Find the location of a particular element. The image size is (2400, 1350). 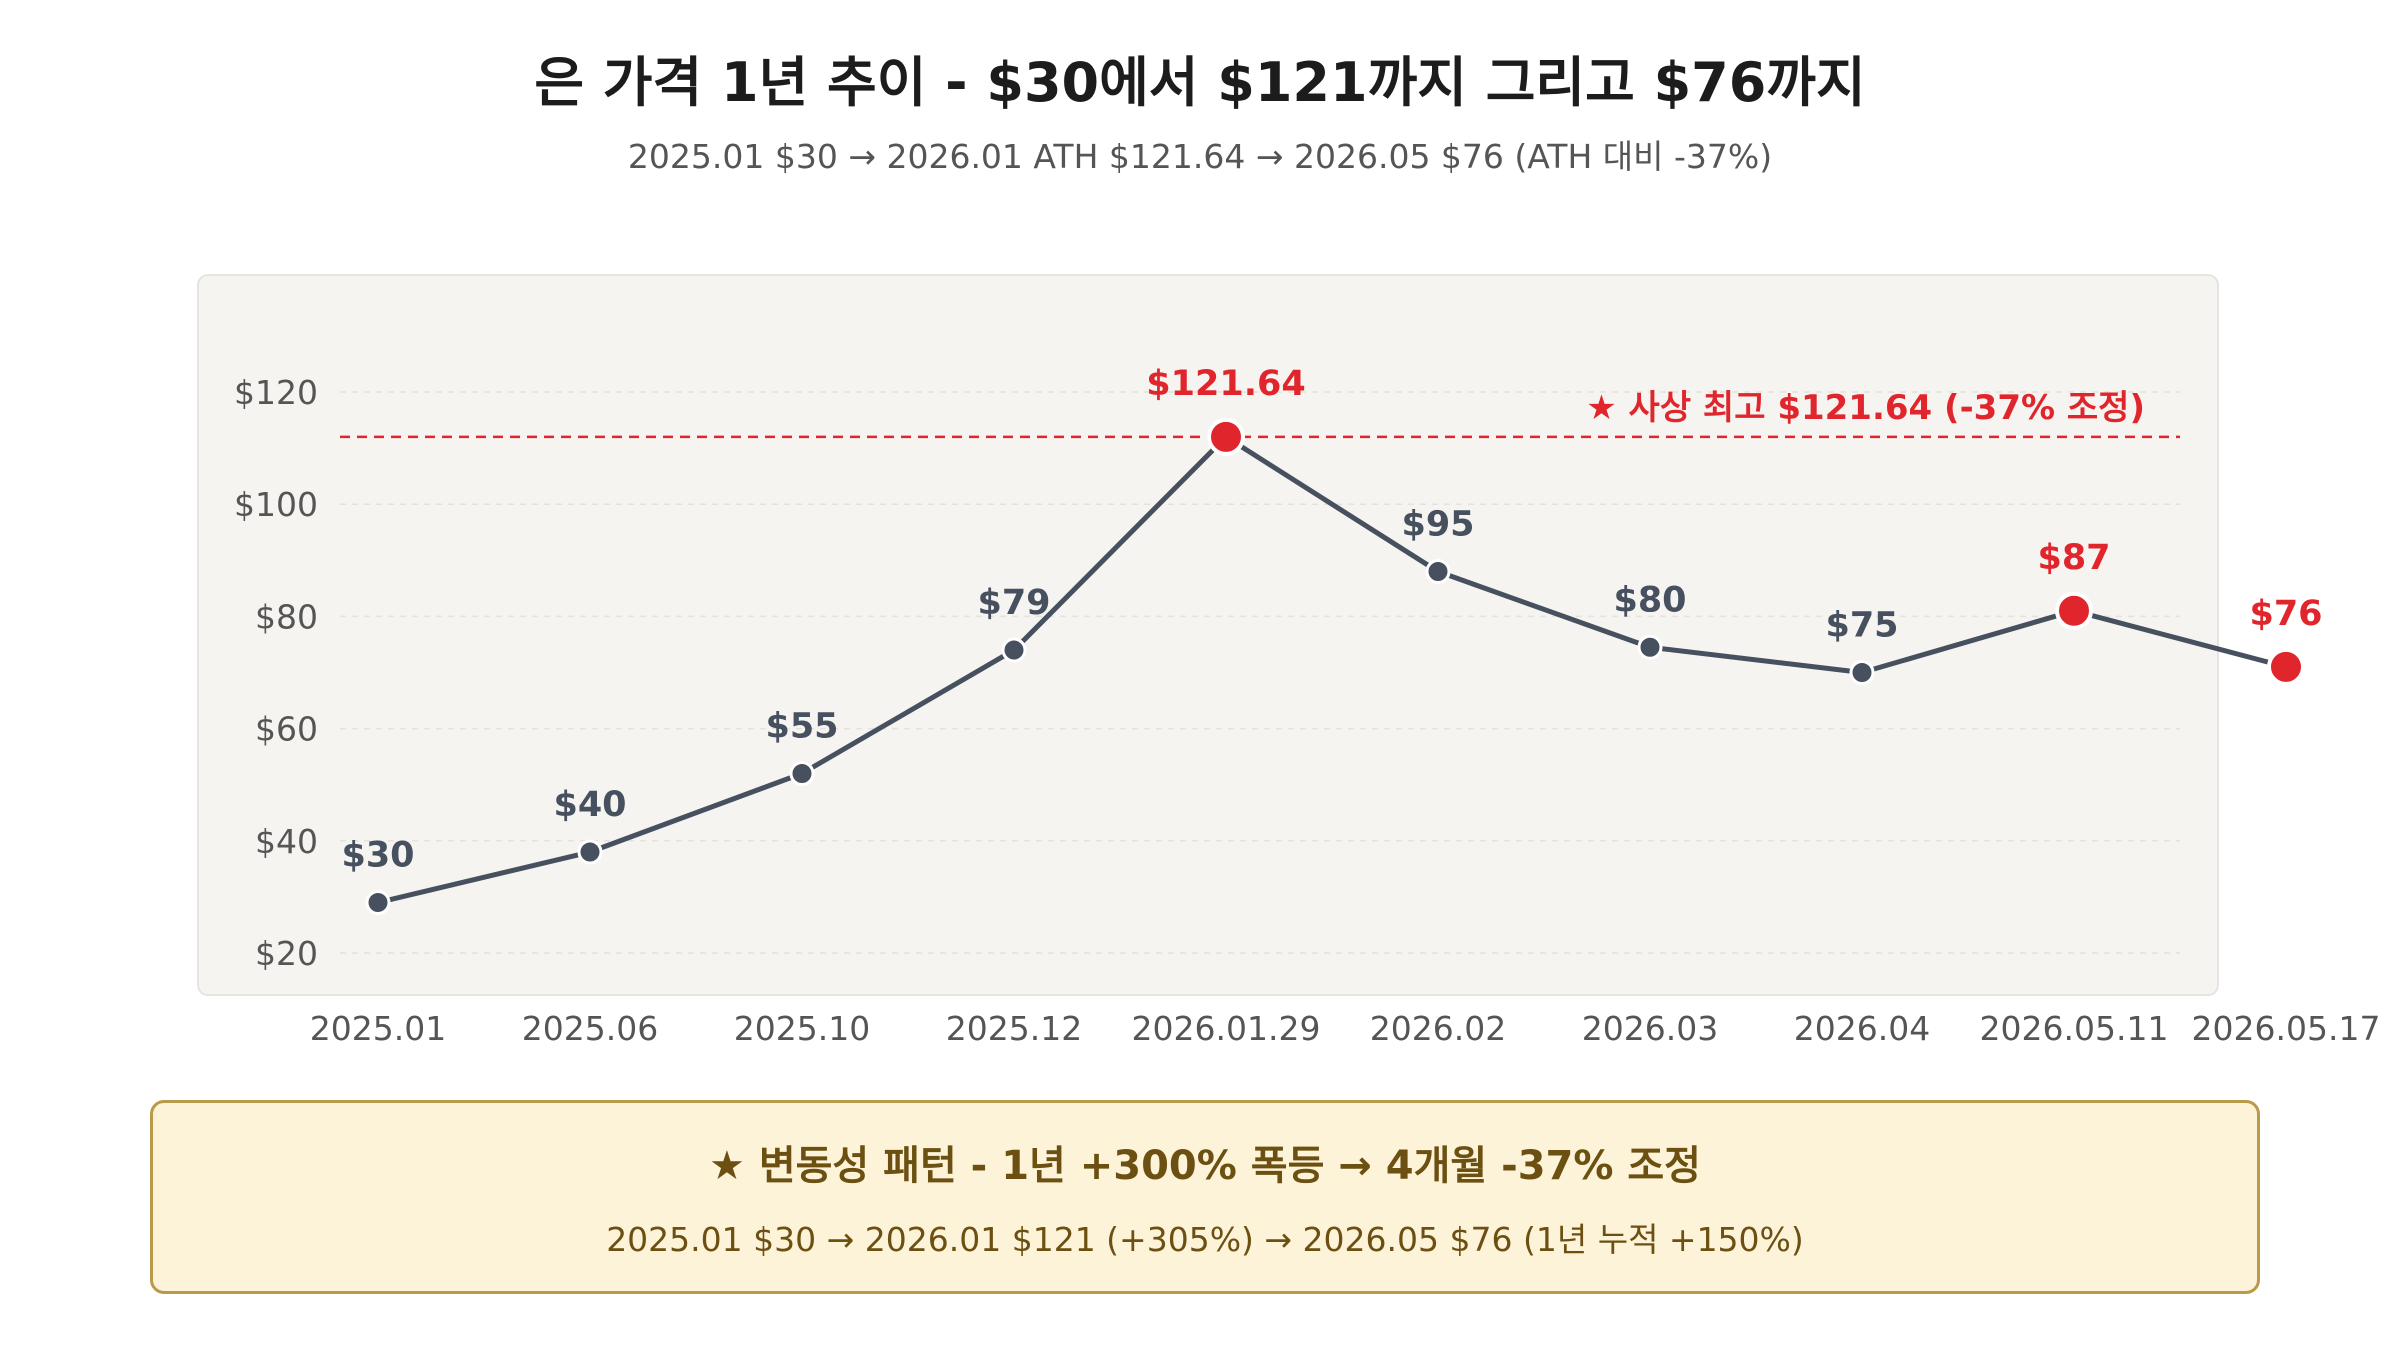

y-tick-label: $20 is located at coordinates (286, 953).